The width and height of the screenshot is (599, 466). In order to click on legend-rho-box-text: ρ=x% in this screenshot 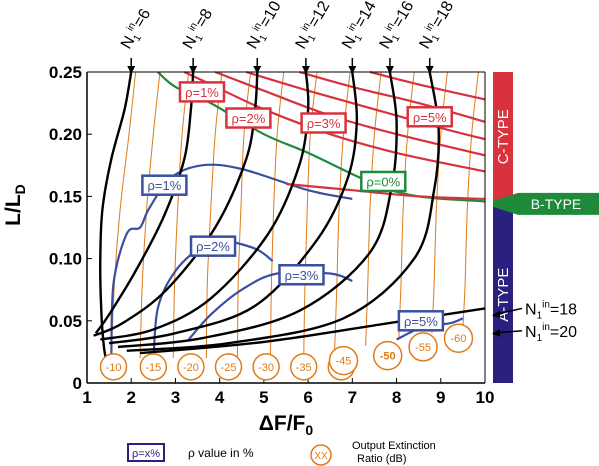, I will do `click(146, 454)`.